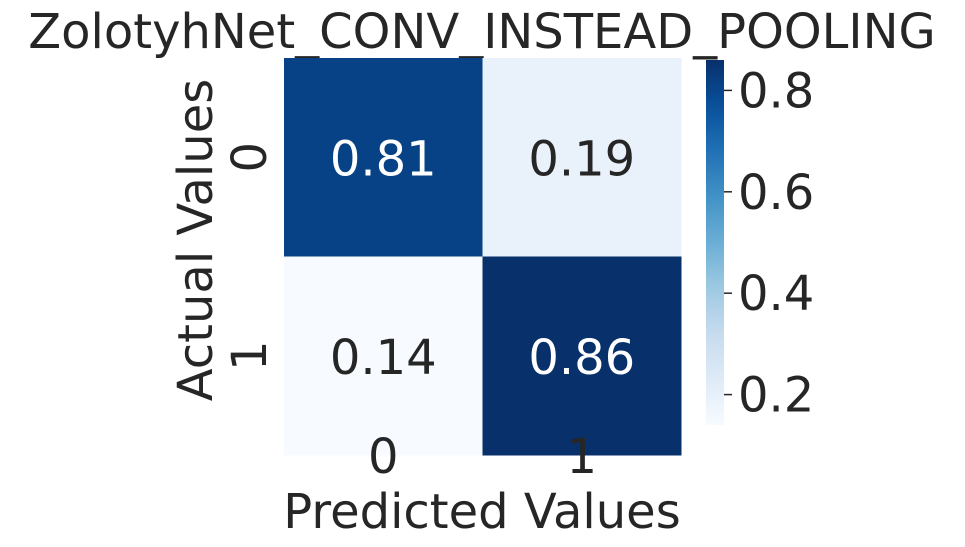 This screenshot has width=965, height=547. What do you see at coordinates (776, 91) in the screenshot?
I see `colorbar-tick-label: 0.8` at bounding box center [776, 91].